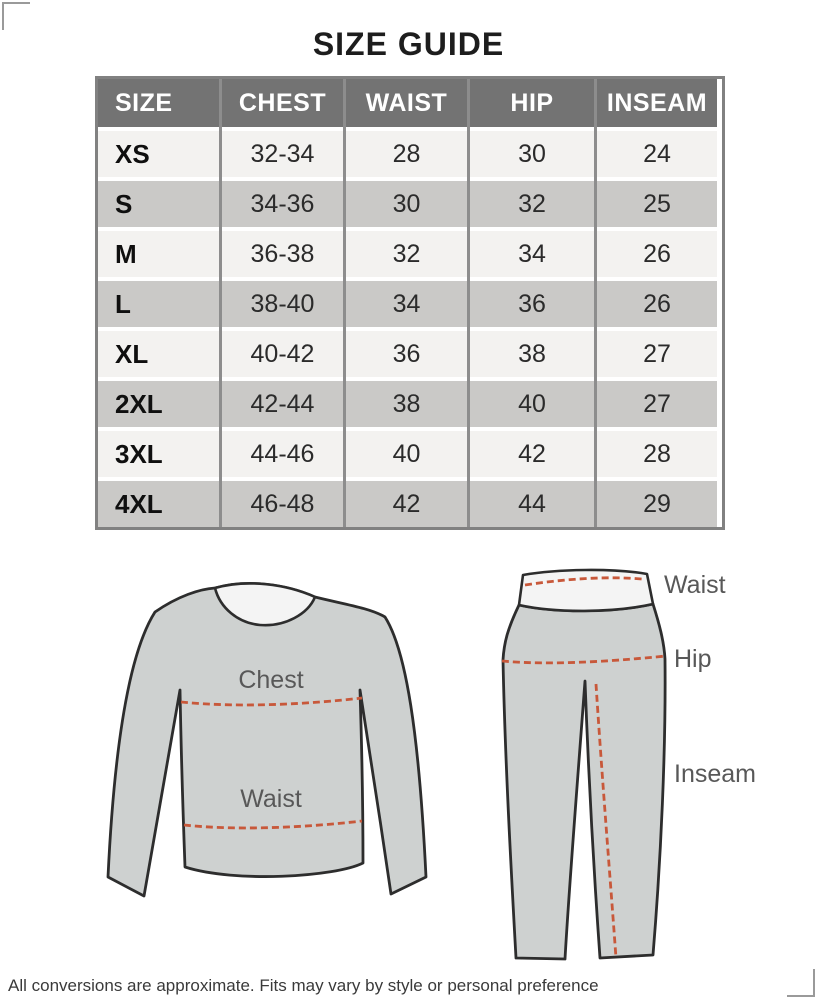 This screenshot has height=1000, width=817. Describe the element at coordinates (158, 404) in the screenshot. I see `size-cell: 2XL` at that location.